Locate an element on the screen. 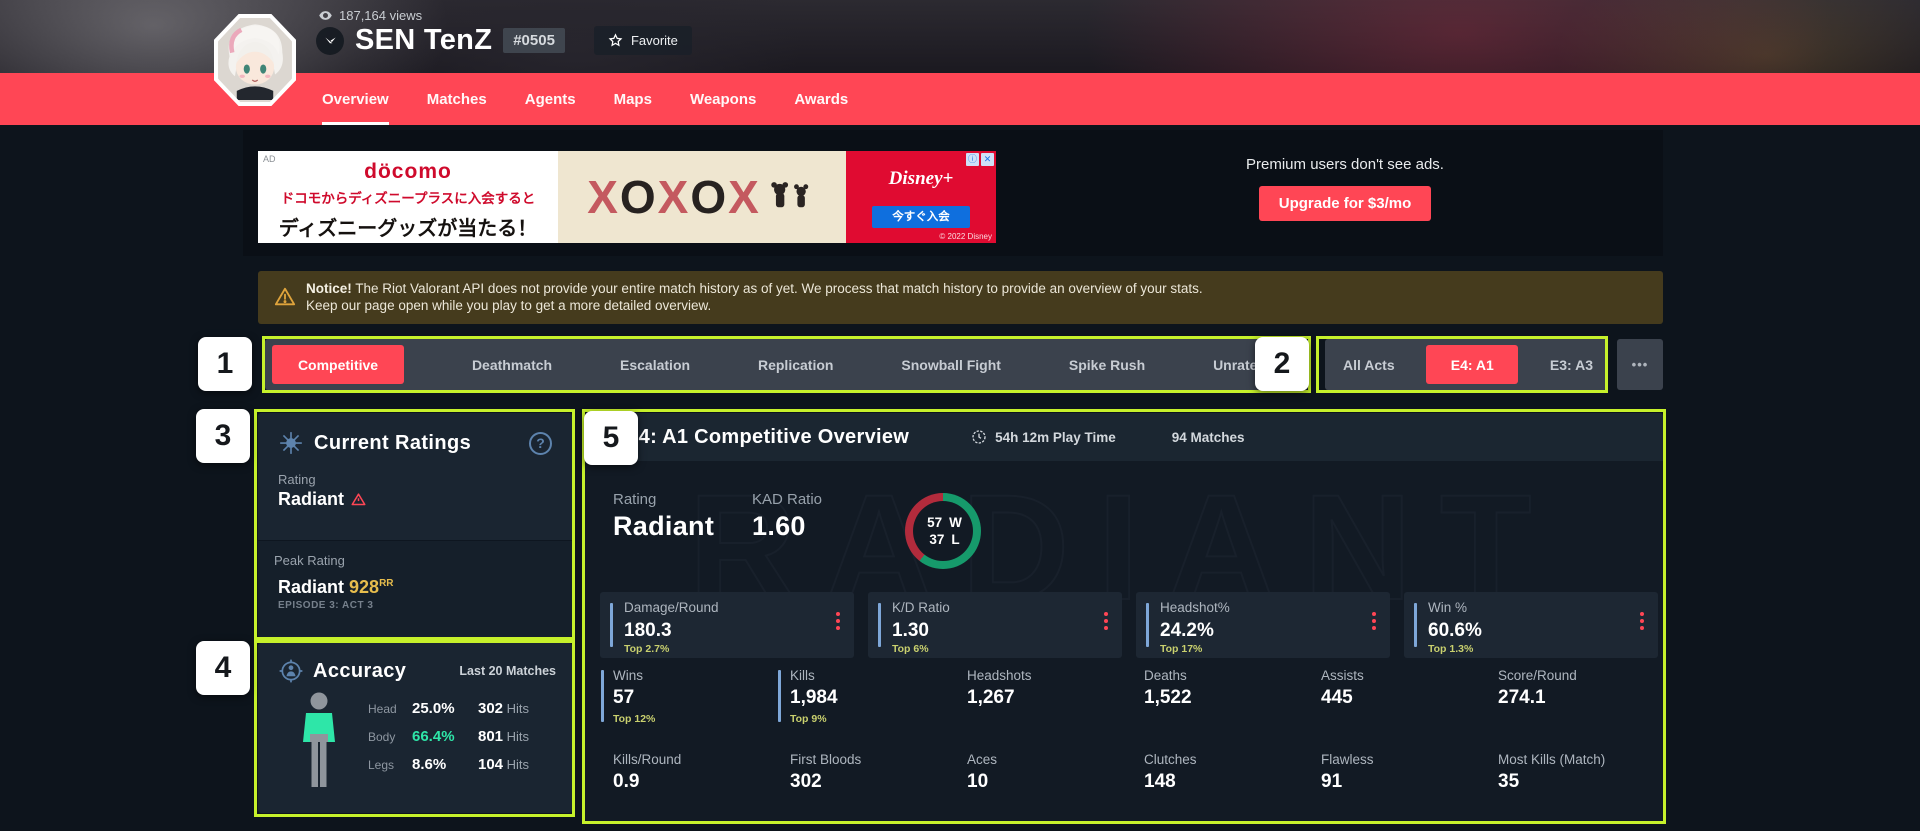 This screenshot has width=1920, height=831. stat-label: Most Kills (Match) is located at coordinates (1552, 759).